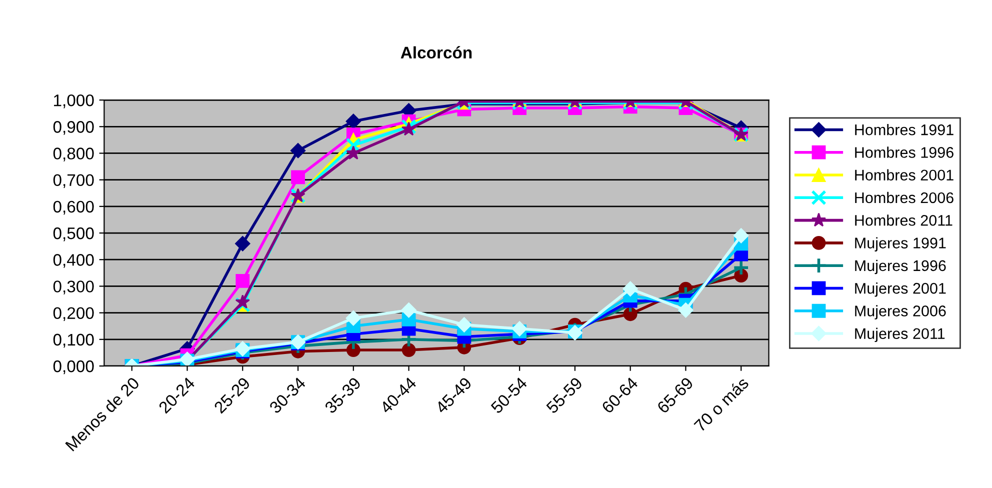  Describe the element at coordinates (903, 220) in the screenshot. I see `legend-label: Hombres 2011` at that location.